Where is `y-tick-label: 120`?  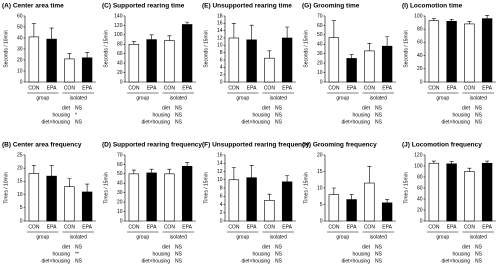
y-tick-label: 120 is located at coordinates (418, 155).